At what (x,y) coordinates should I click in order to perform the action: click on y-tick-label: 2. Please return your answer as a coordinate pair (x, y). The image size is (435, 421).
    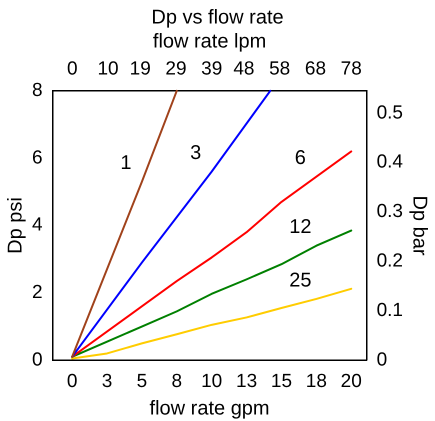
    Looking at the image, I should click on (37, 293).